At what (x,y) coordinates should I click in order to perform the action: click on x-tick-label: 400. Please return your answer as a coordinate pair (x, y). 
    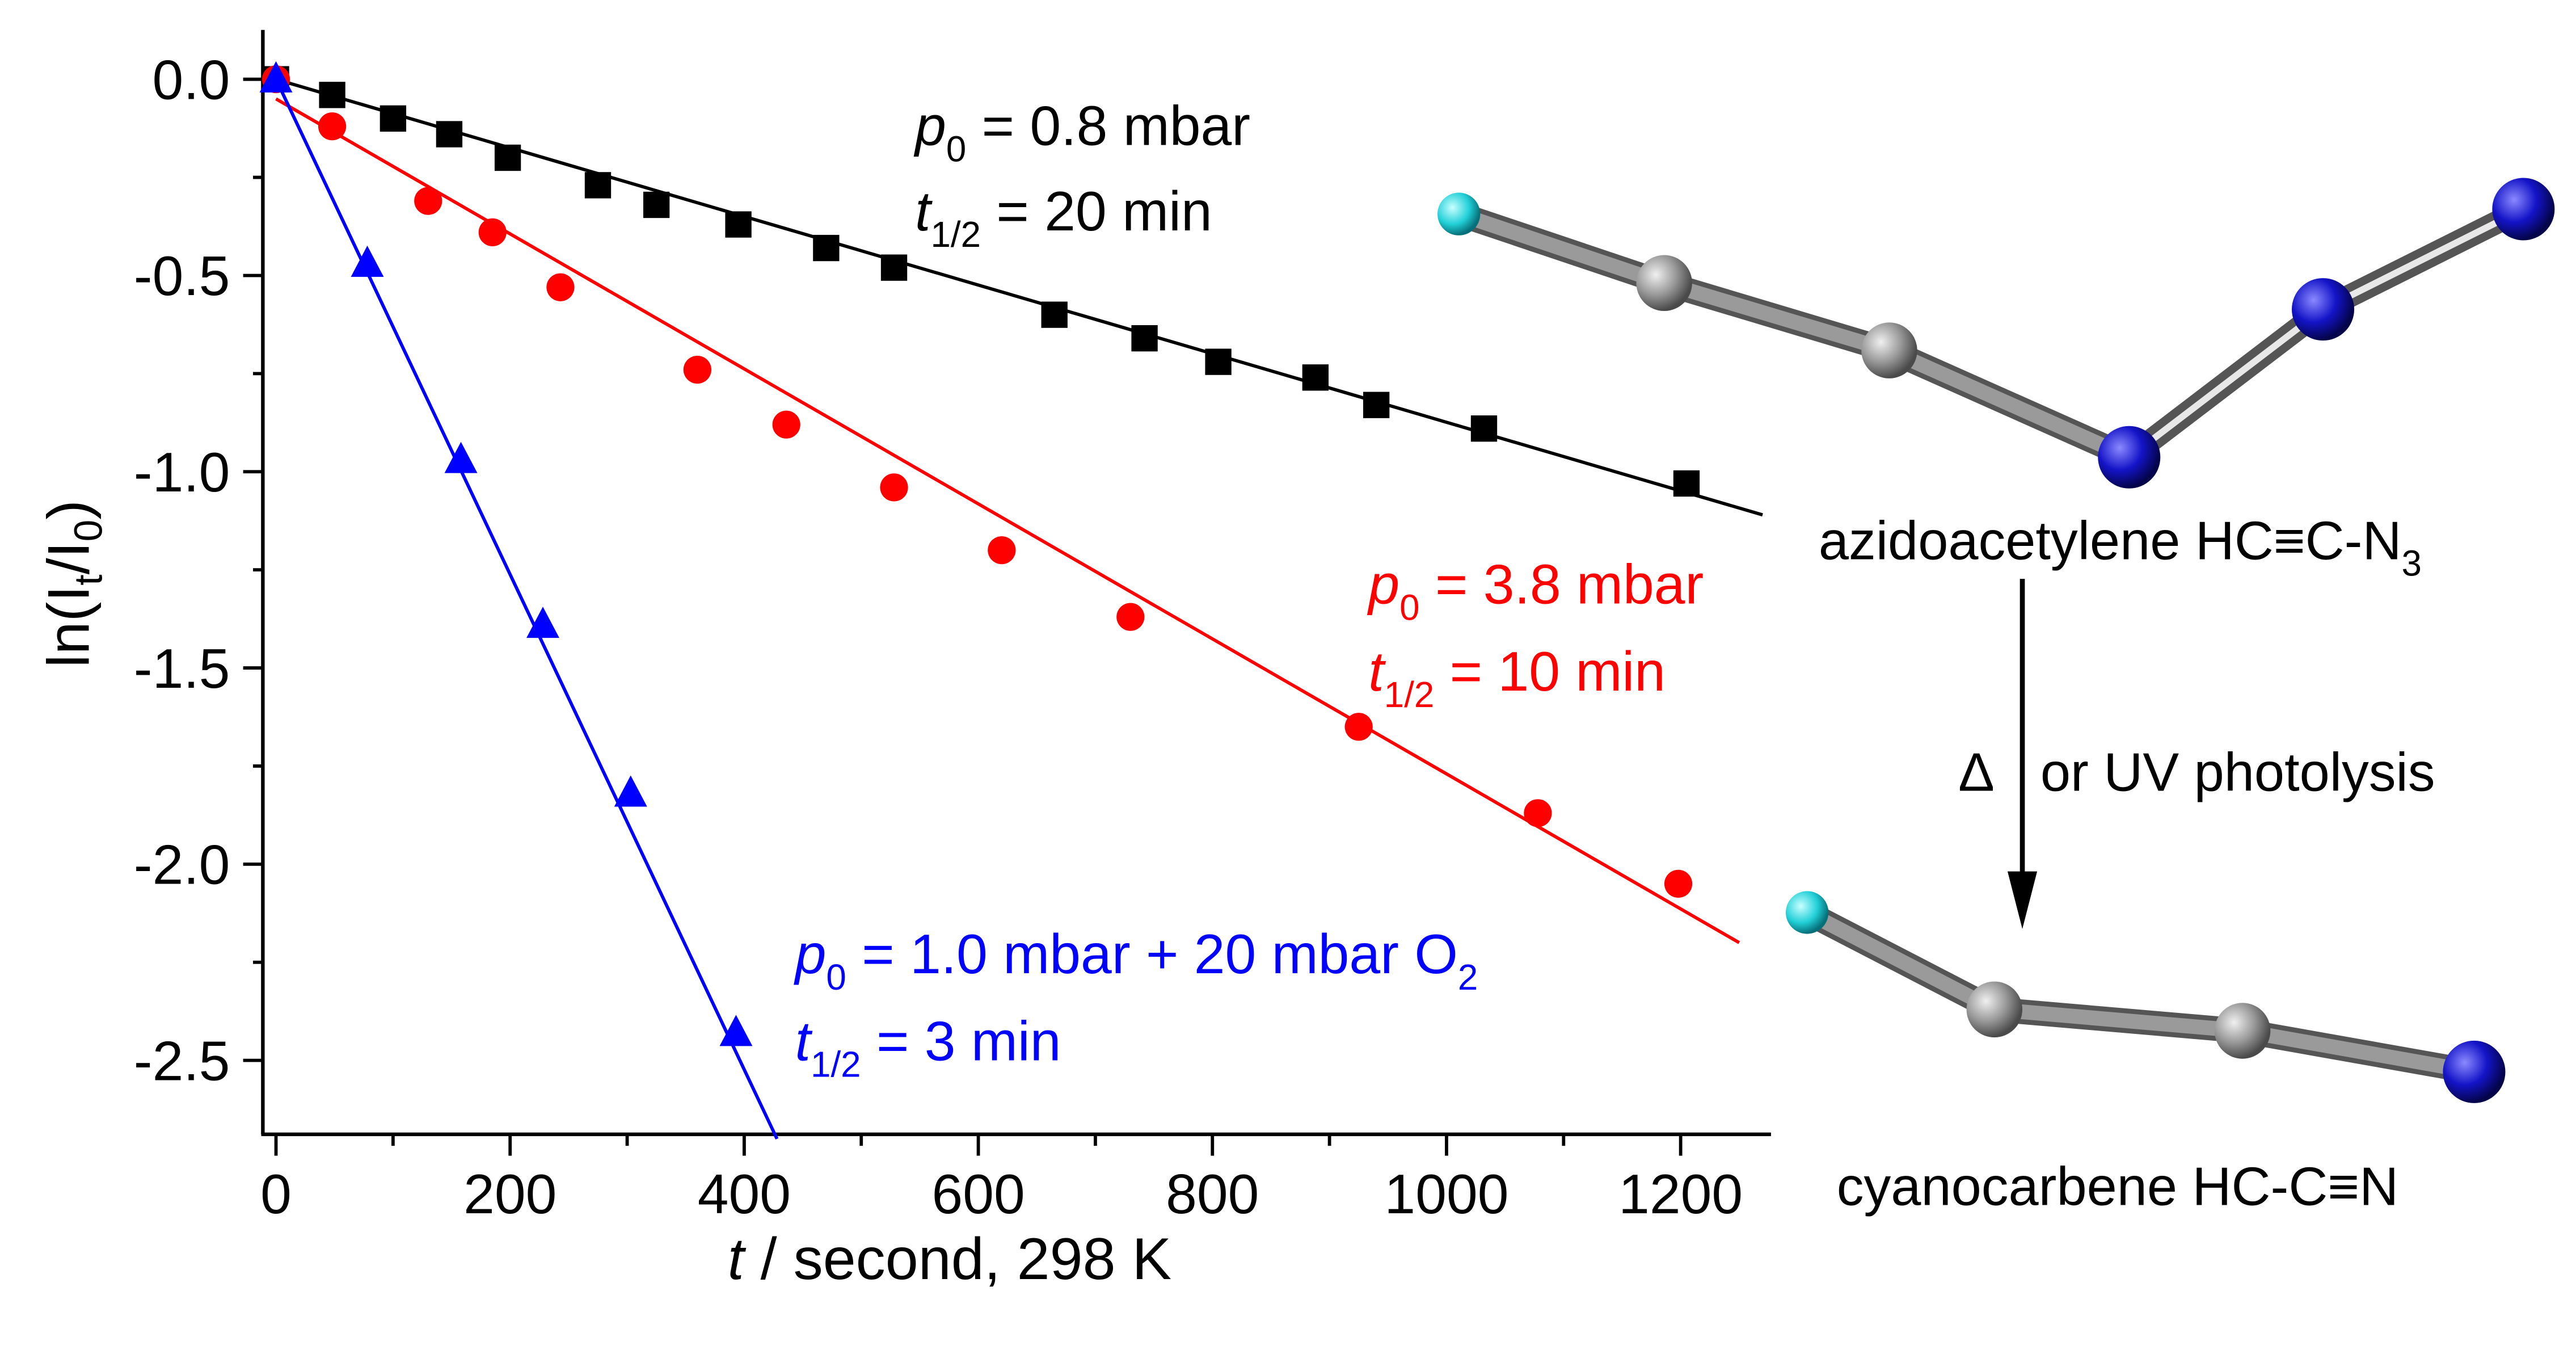
    Looking at the image, I should click on (744, 1194).